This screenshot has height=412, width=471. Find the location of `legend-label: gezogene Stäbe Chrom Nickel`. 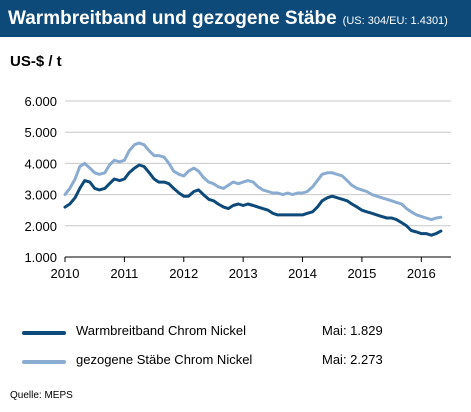

legend-label: gezogene Stäbe Chrom Nickel is located at coordinates (164, 359).